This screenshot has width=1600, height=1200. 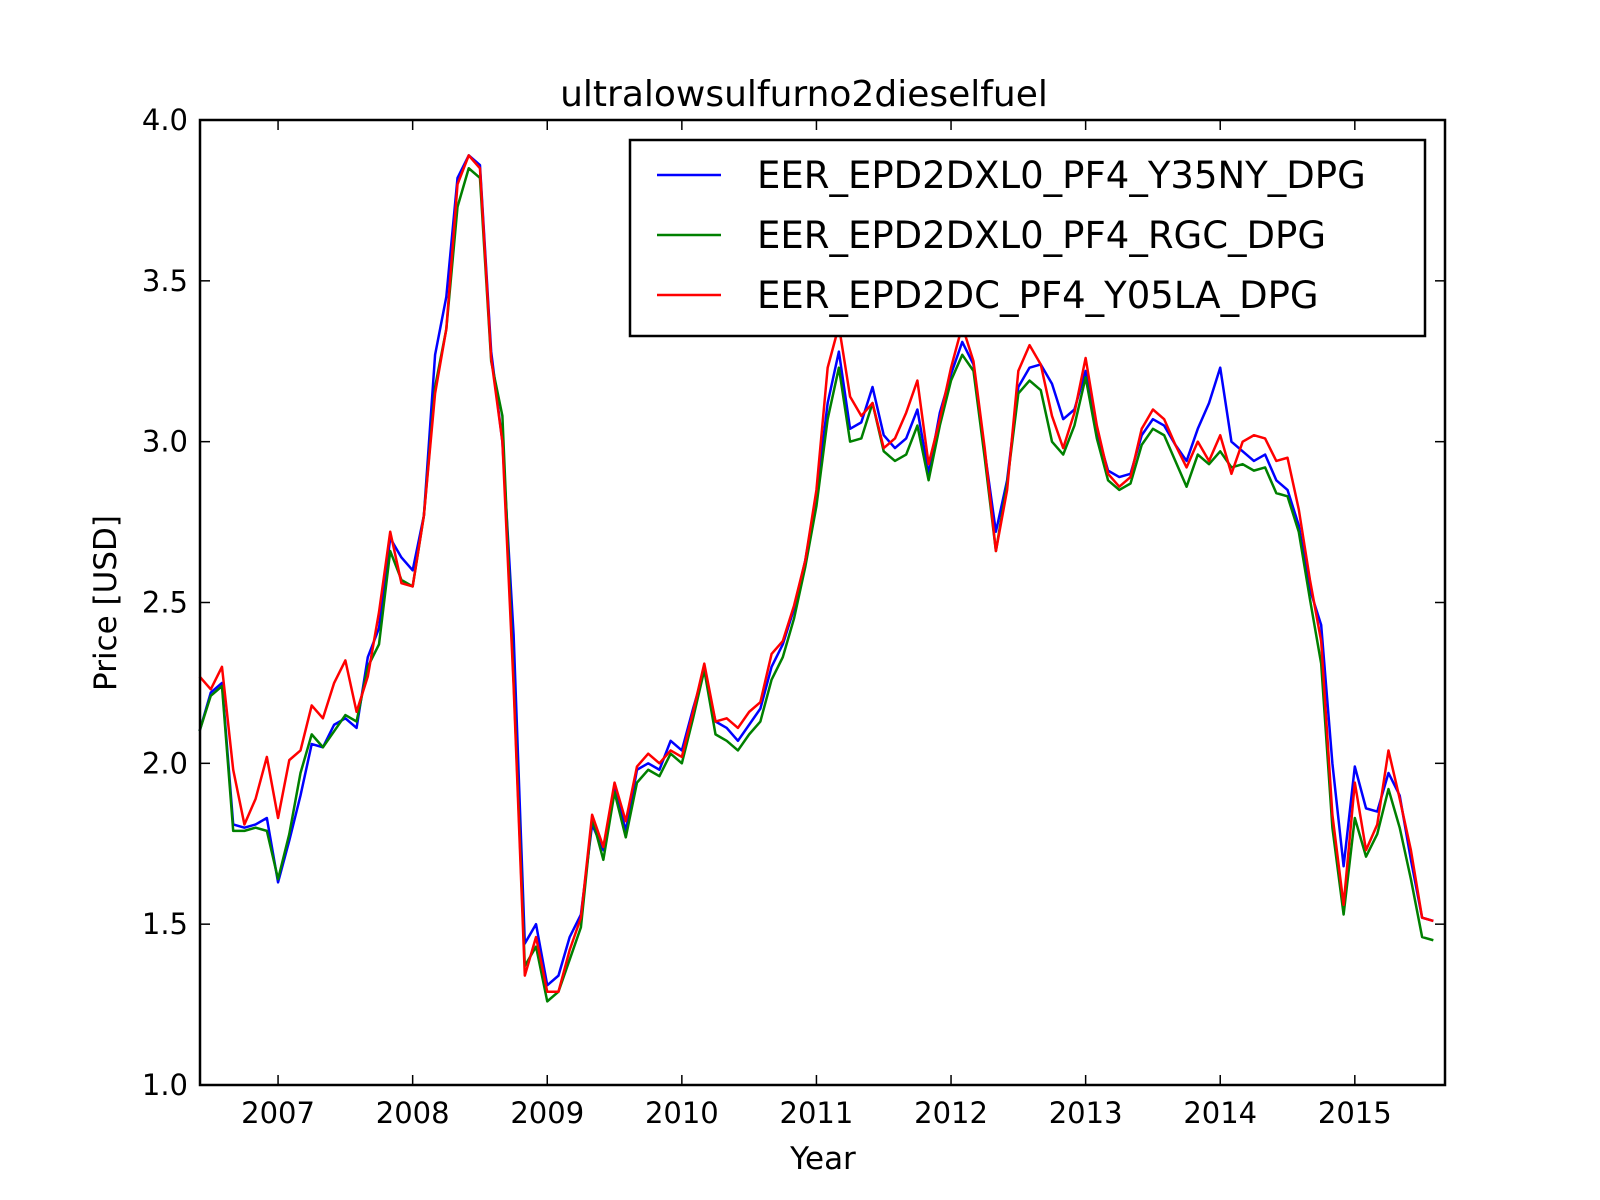 I want to click on y-tick-label: 1.5, so click(x=165, y=924).